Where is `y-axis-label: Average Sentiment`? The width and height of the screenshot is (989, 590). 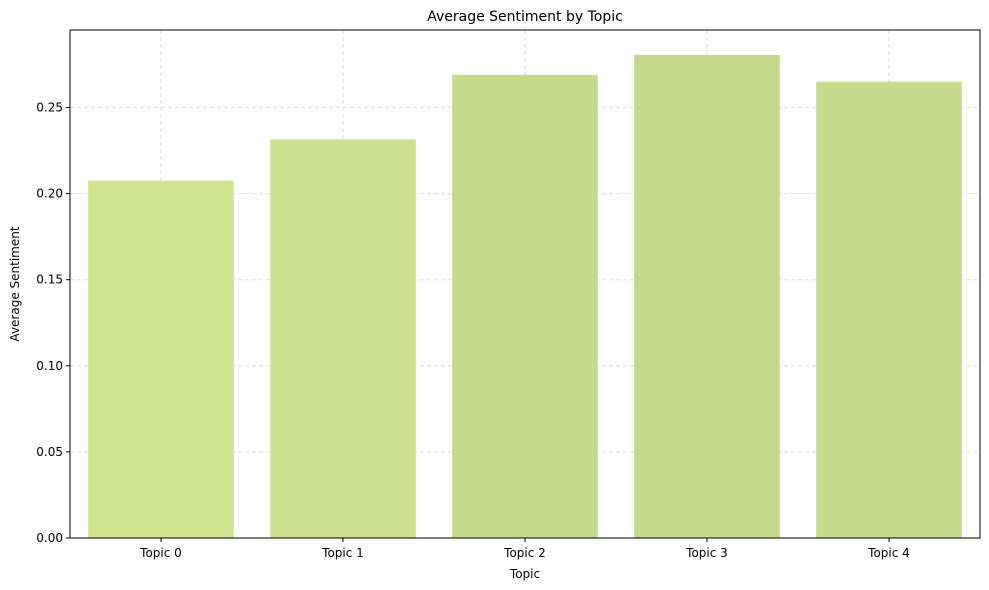
y-axis-label: Average Sentiment is located at coordinates (15, 283).